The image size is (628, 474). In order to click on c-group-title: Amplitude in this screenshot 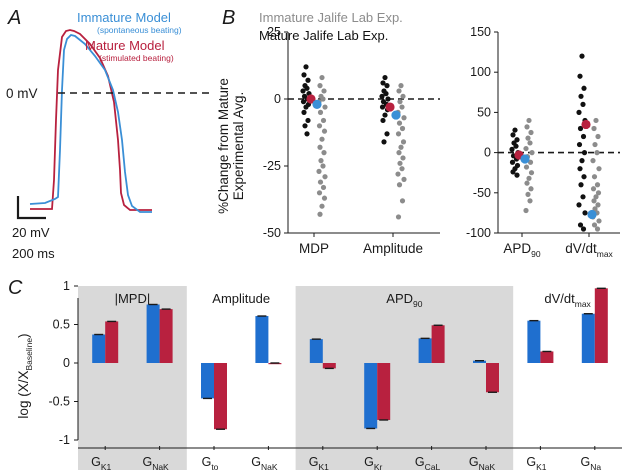, I will do `click(241, 298)`.